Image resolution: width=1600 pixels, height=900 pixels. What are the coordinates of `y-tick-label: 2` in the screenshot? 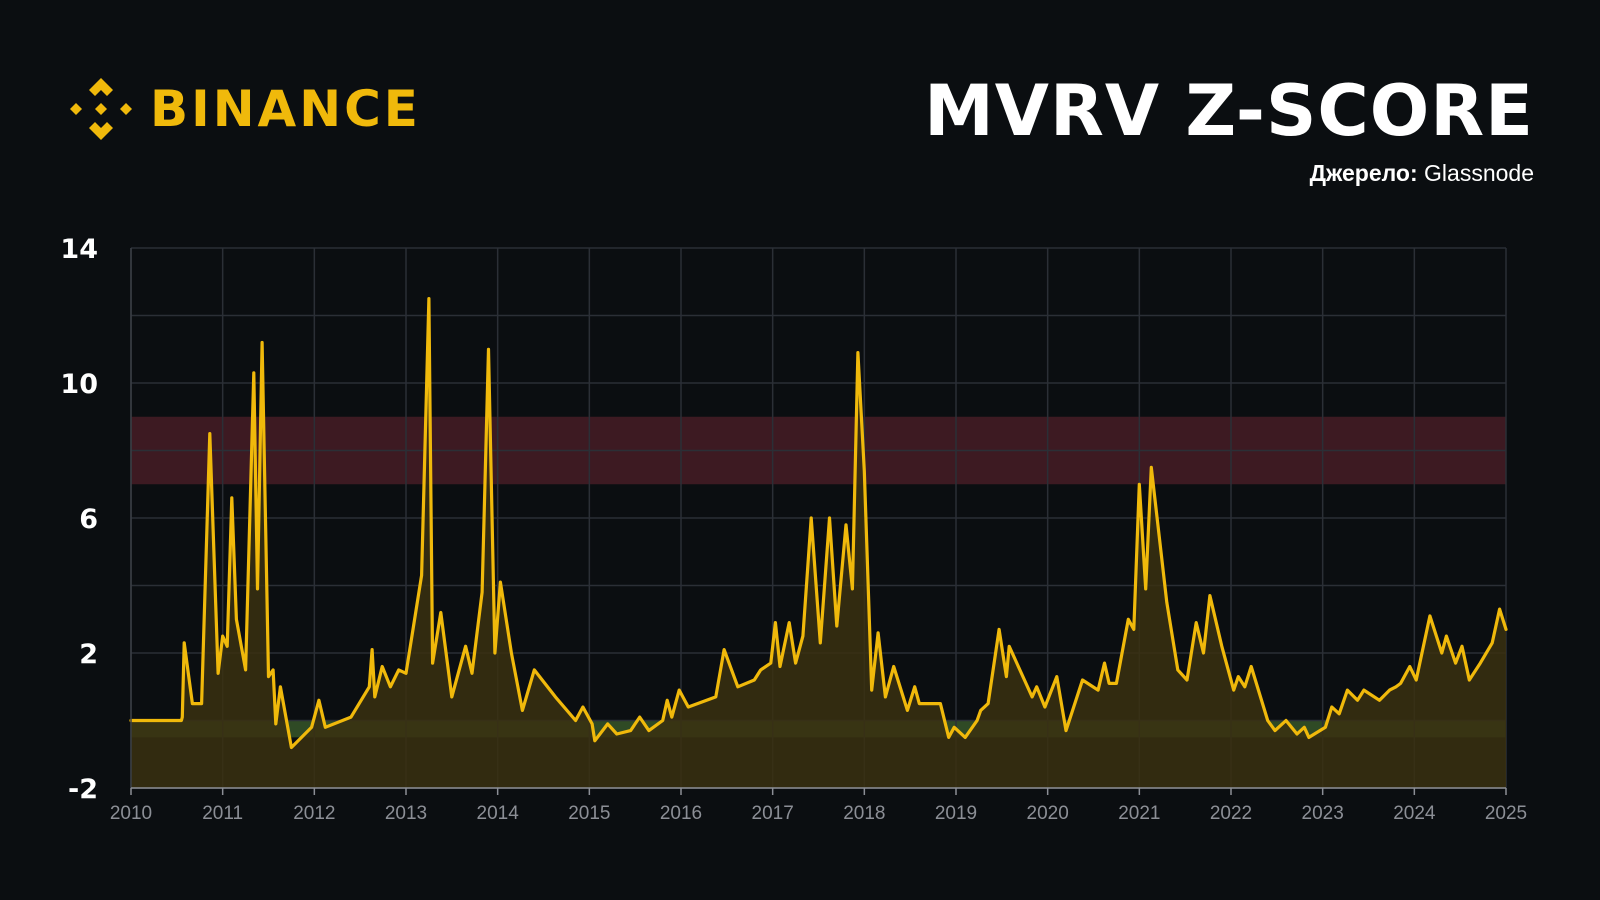 It's located at (88, 654).